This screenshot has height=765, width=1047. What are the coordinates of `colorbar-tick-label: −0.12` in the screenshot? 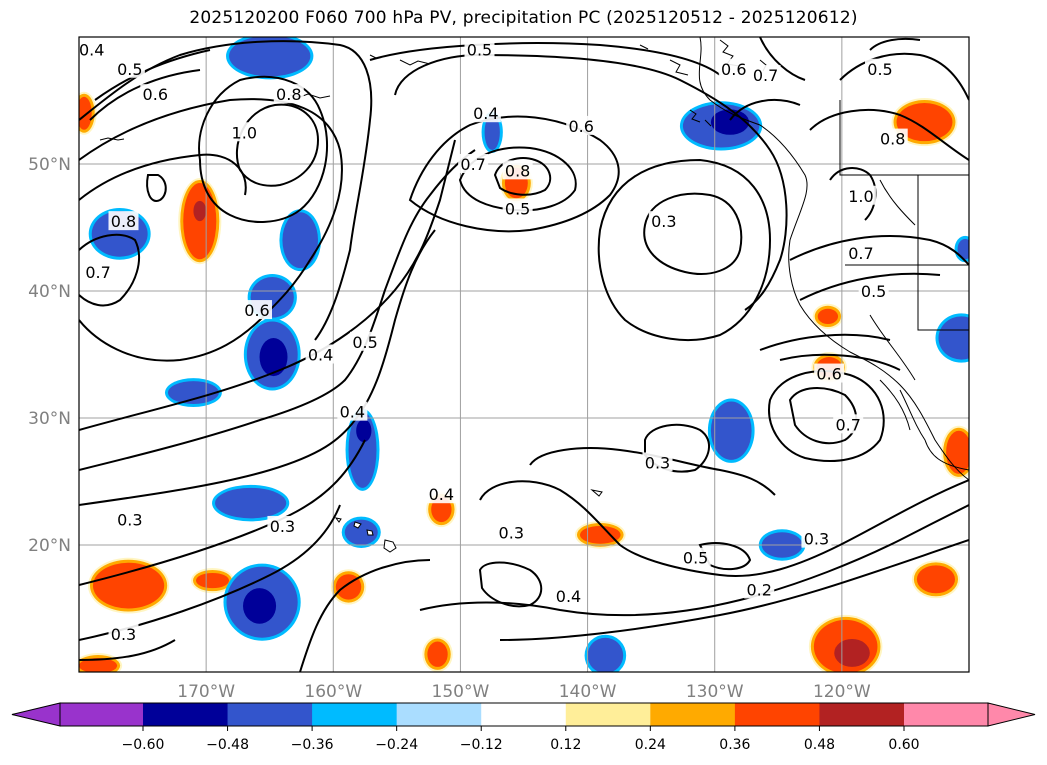 It's located at (481, 745).